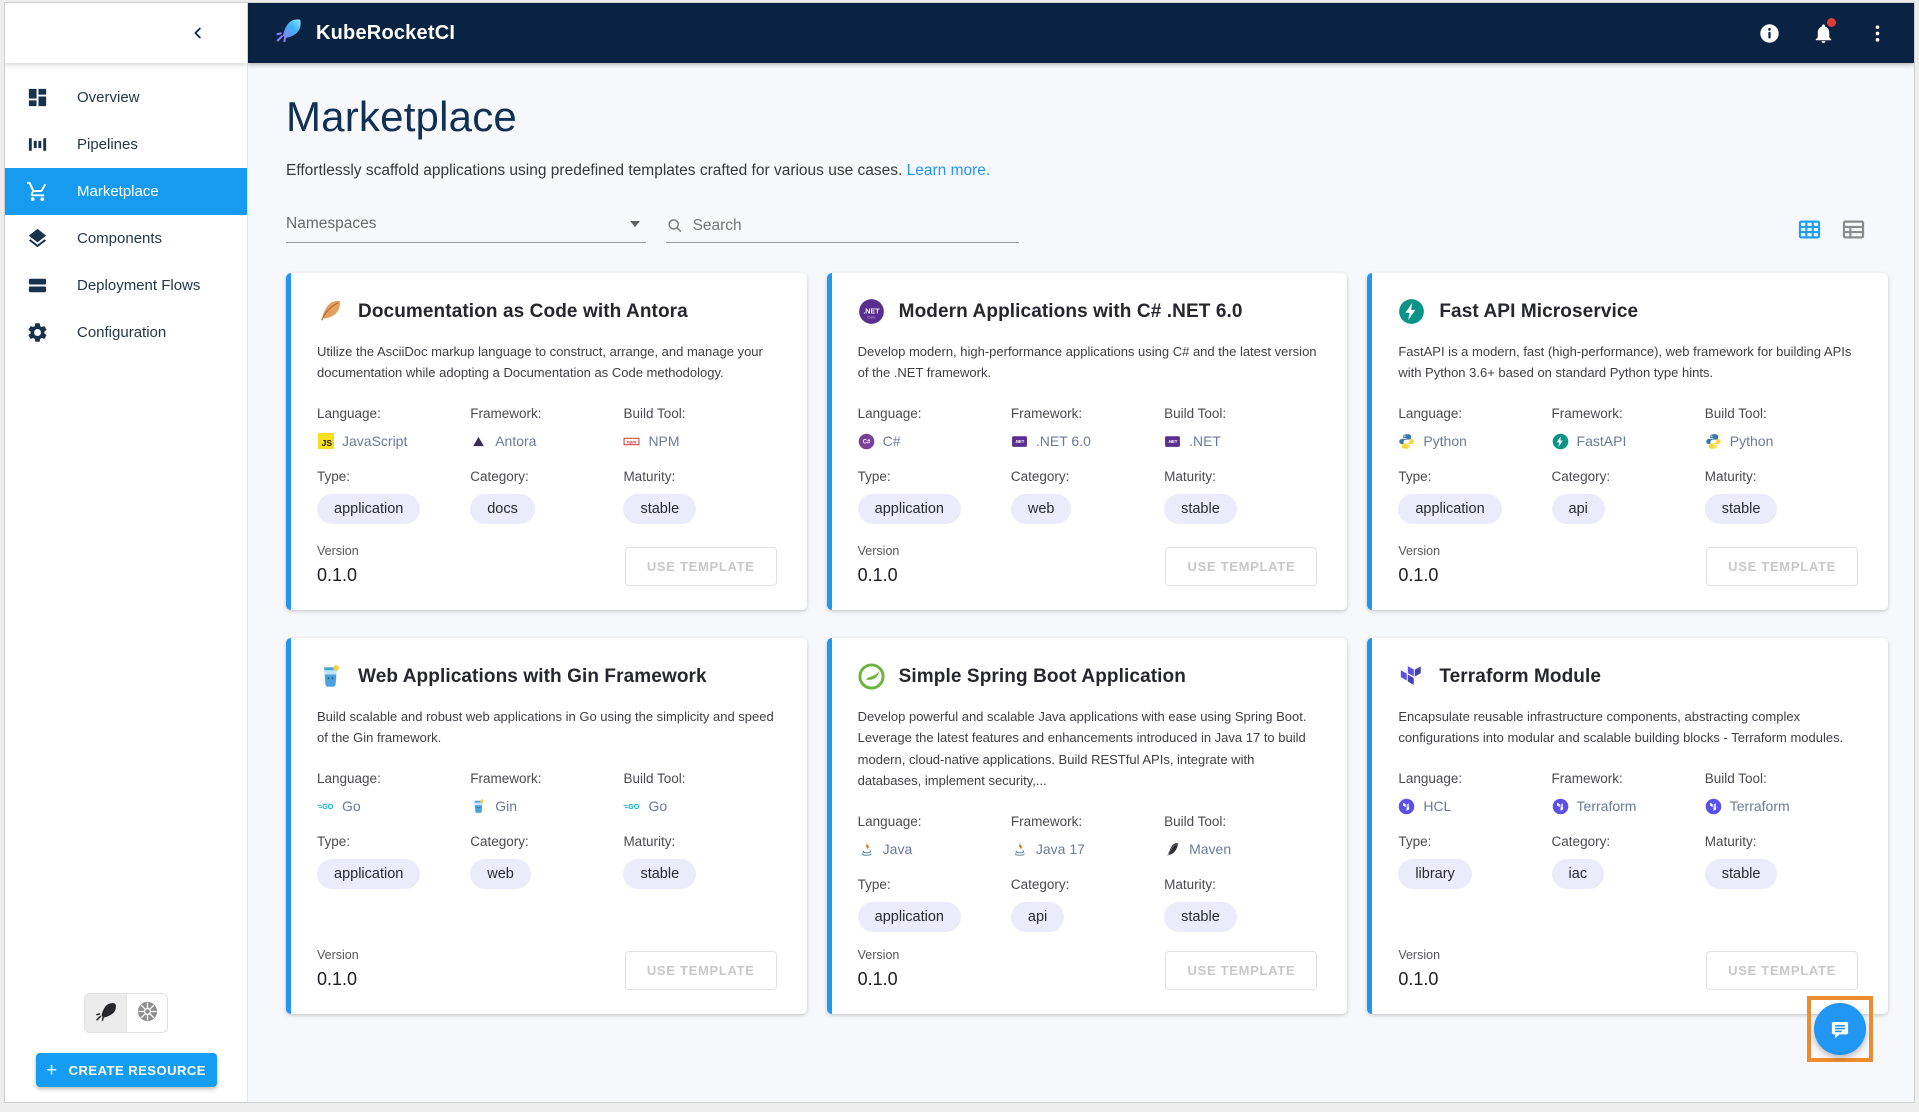 Image resolution: width=1919 pixels, height=1112 pixels. I want to click on tag-cell: Category: web, so click(546, 861).